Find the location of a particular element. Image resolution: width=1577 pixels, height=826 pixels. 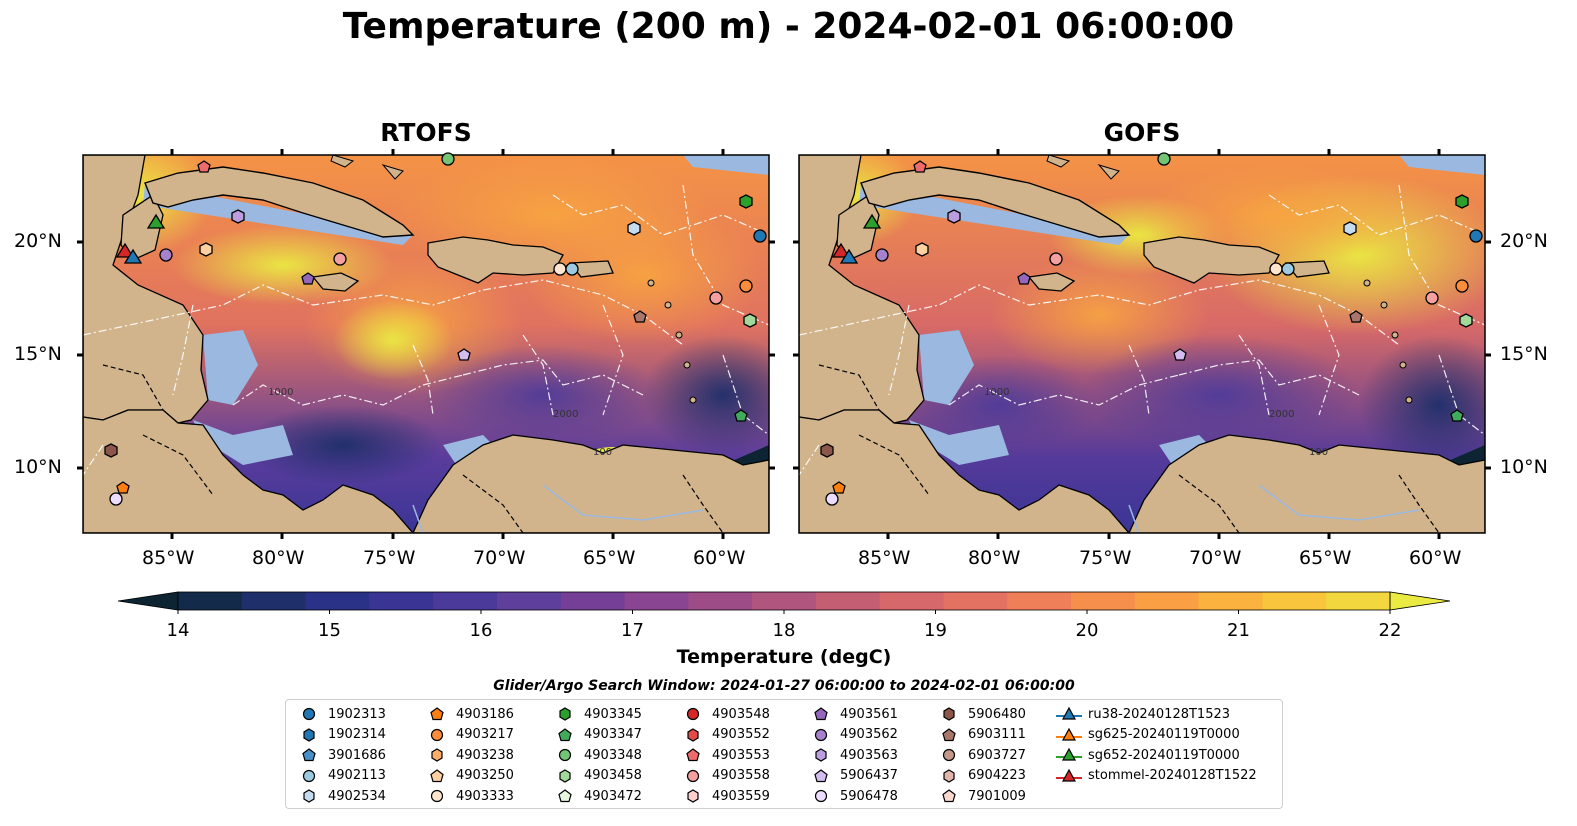

legend-item: 5906478 is located at coordinates (853, 796).